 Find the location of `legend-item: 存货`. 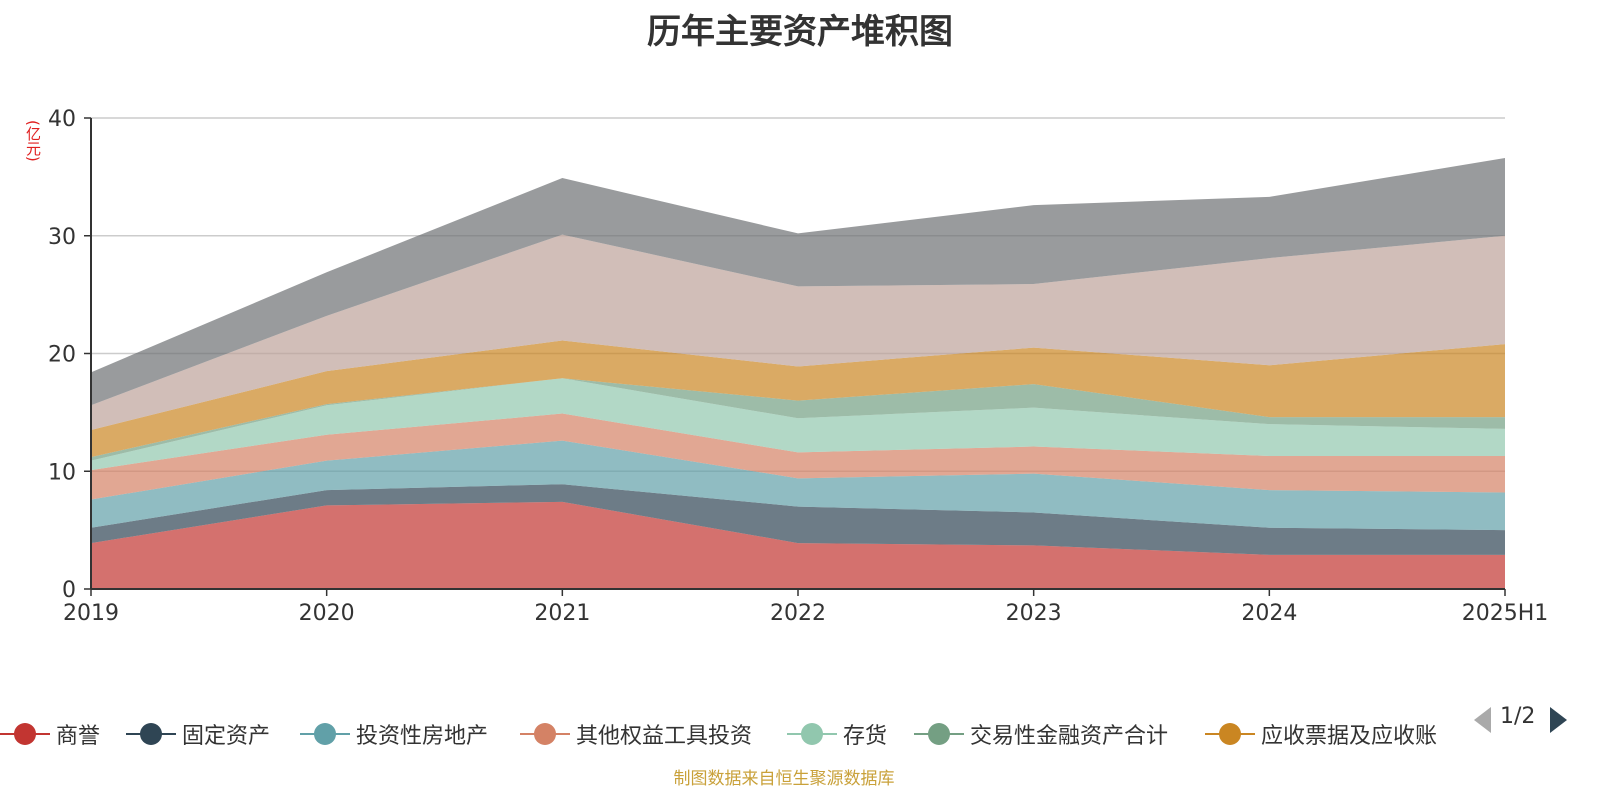

legend-item: 存货 is located at coordinates (837, 734).